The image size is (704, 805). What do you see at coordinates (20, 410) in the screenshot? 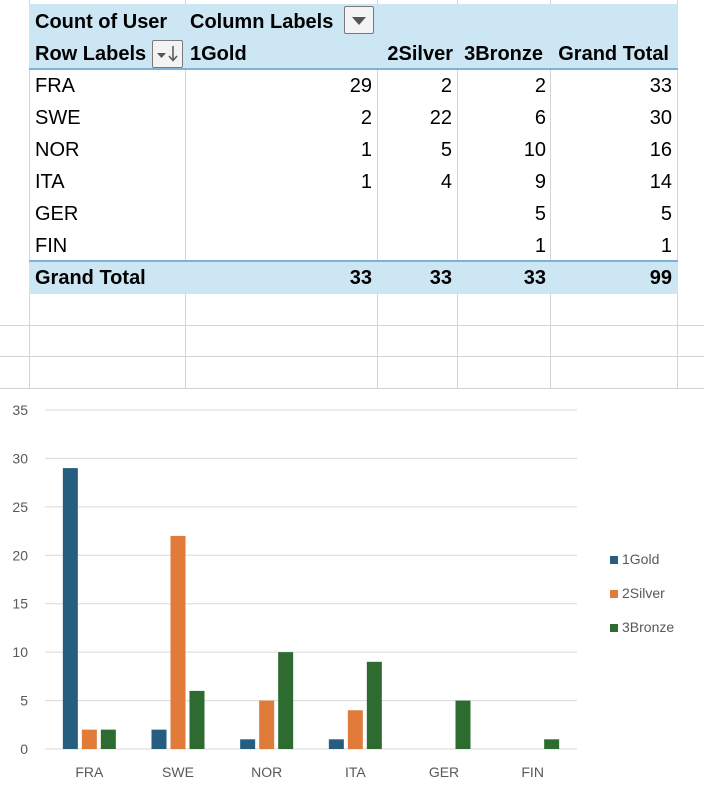
I see `y-tick-label: 35` at bounding box center [20, 410].